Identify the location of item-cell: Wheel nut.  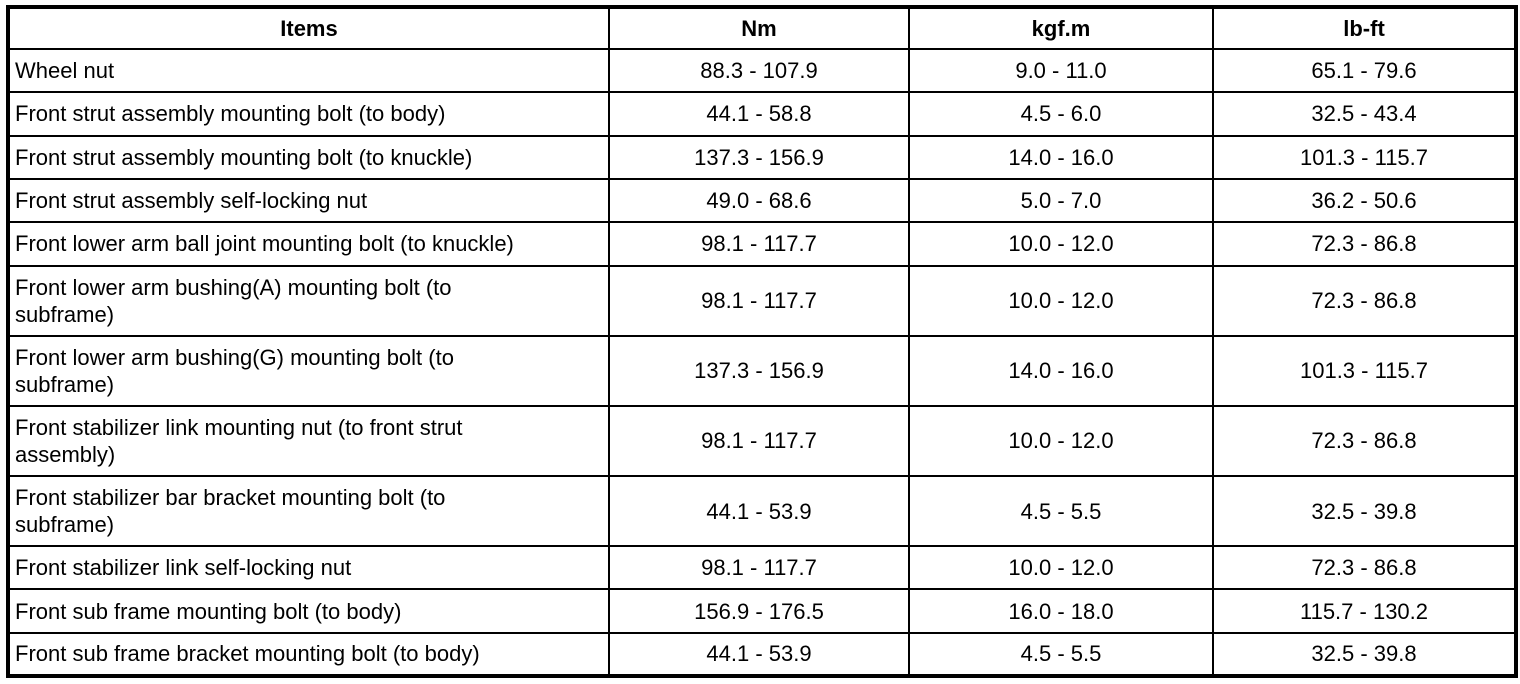
(308, 70).